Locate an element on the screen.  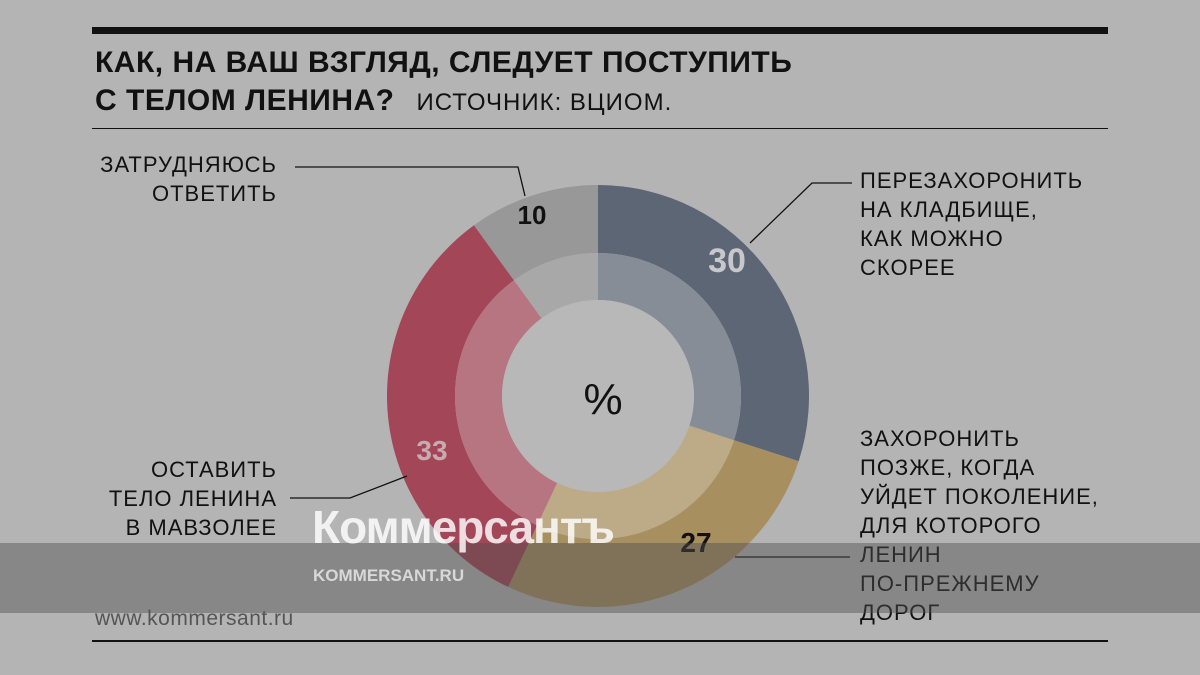
title-divider is located at coordinates (600, 128).